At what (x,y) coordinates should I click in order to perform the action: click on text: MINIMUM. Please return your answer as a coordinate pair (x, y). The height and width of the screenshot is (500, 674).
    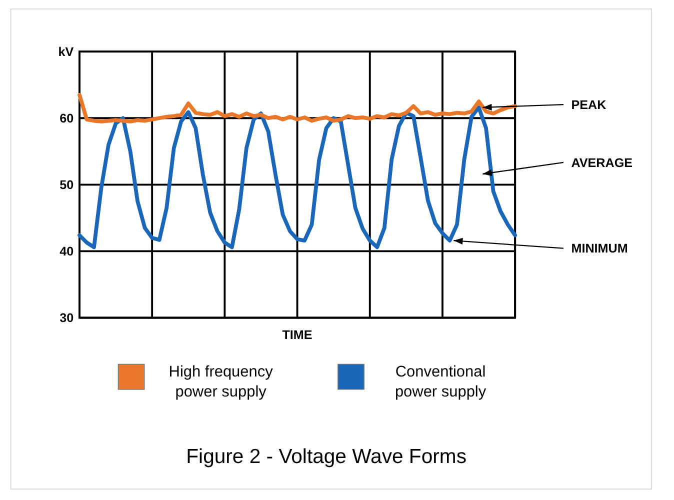
    Looking at the image, I should click on (599, 249).